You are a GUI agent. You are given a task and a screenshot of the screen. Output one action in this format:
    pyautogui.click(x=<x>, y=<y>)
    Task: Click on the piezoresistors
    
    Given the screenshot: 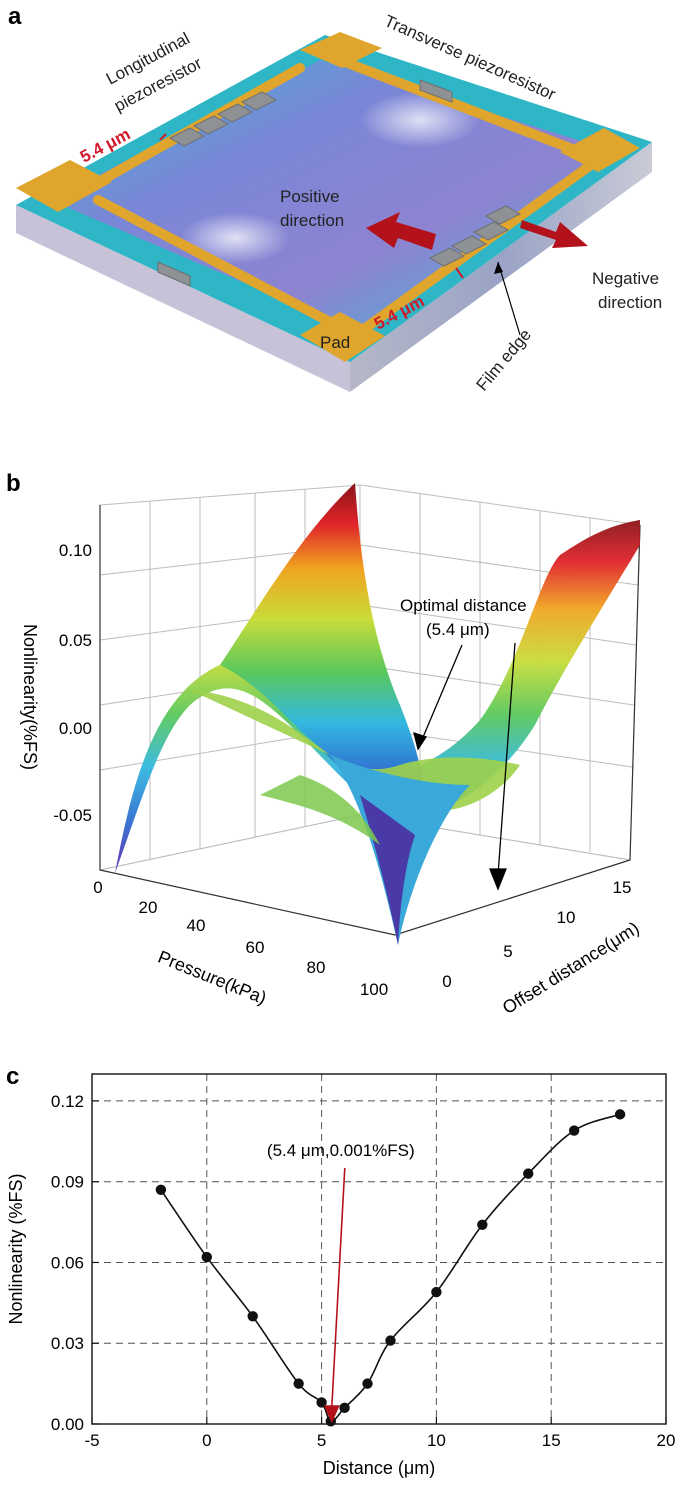 What is the action you would take?
    pyautogui.click(x=339, y=183)
    